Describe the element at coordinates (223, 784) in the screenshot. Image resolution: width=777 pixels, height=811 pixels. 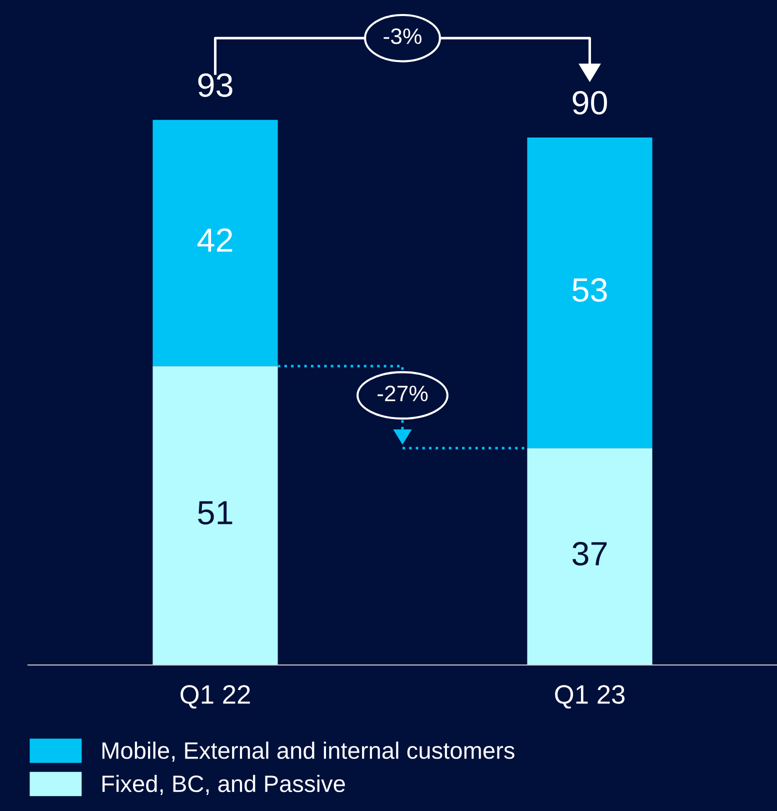
I see `legend-label: Fixed, BC, and Passive` at that location.